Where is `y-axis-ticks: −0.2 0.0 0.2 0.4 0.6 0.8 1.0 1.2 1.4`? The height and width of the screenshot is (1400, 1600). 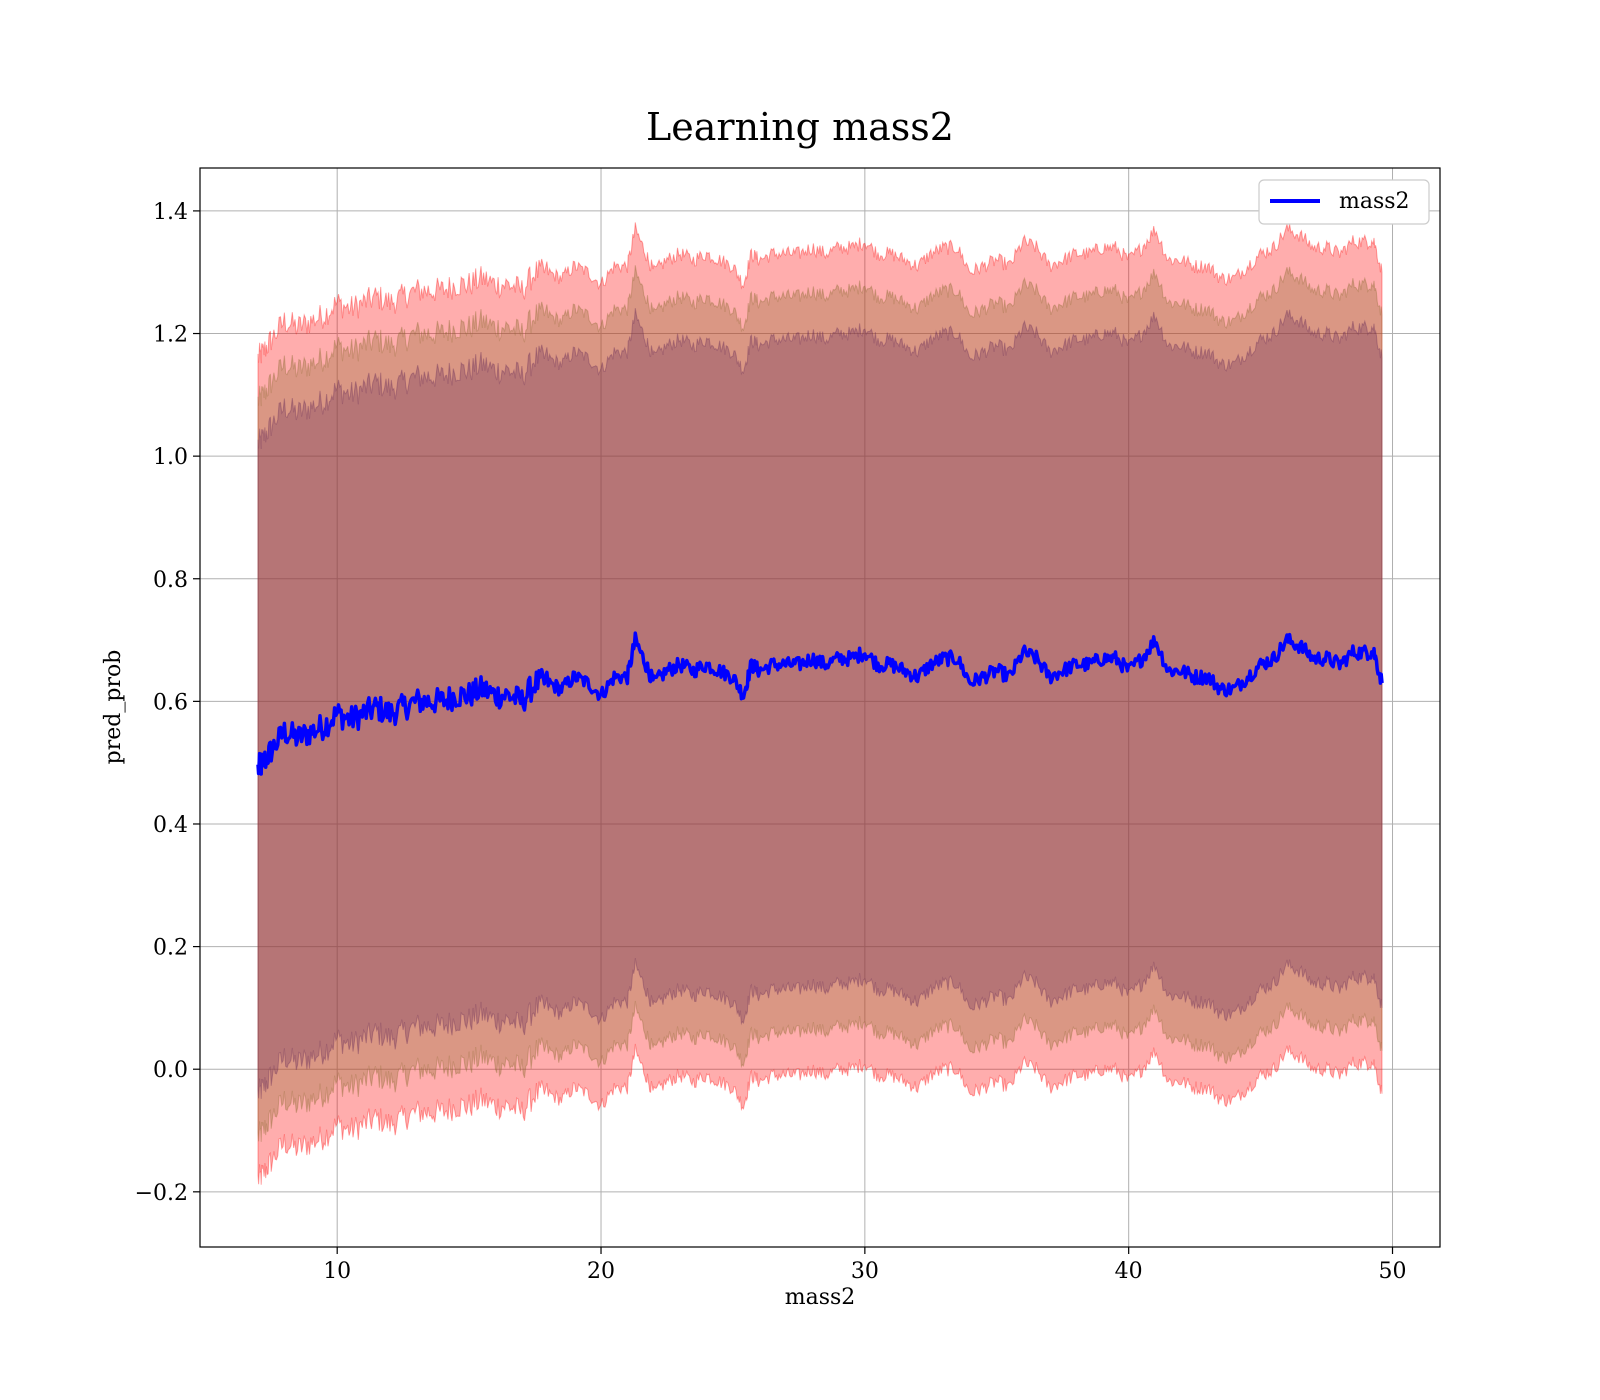
y-axis-ticks: −0.2 0.0 0.2 0.4 0.6 0.8 1.0 1.2 1.4 is located at coordinates (167, 703).